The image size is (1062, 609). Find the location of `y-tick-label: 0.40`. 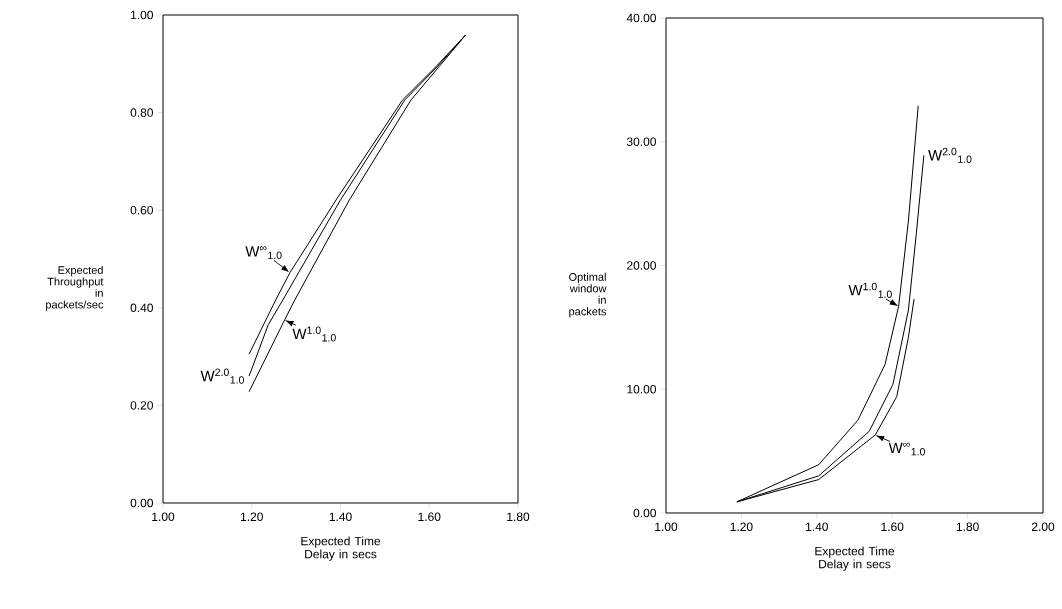

y-tick-label: 0.40 is located at coordinates (142, 308).